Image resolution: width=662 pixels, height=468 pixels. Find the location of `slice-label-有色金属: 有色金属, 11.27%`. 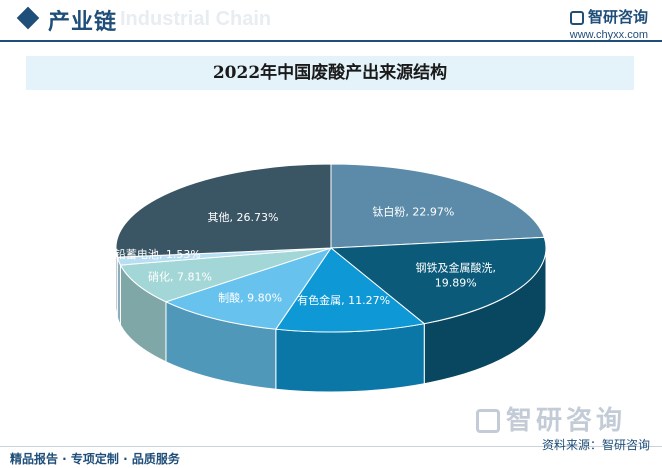

slice-label-有色金属: 有色金属, 11.27% is located at coordinates (343, 300).